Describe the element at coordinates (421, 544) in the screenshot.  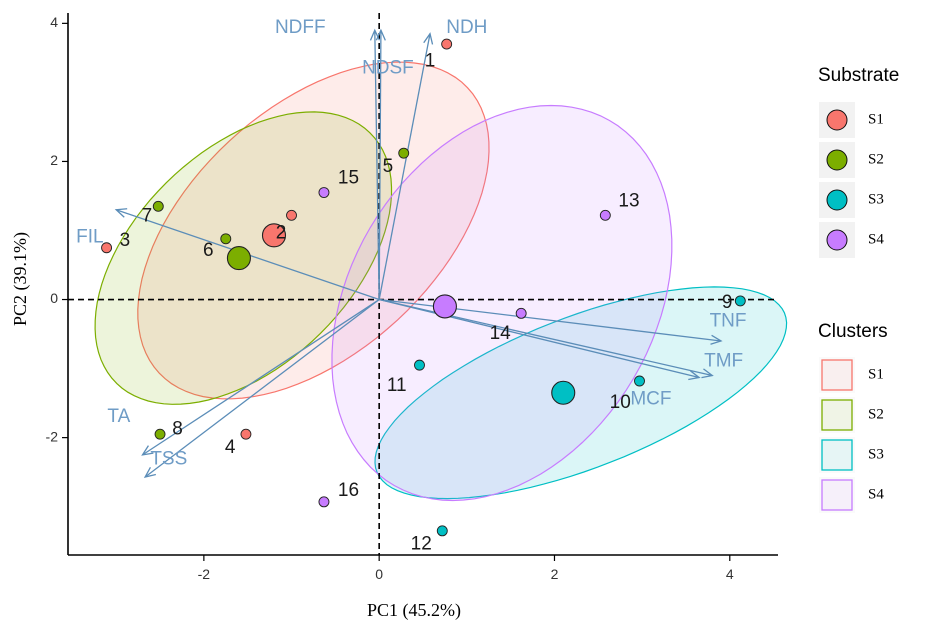
I see `point-label-12: 12` at that location.